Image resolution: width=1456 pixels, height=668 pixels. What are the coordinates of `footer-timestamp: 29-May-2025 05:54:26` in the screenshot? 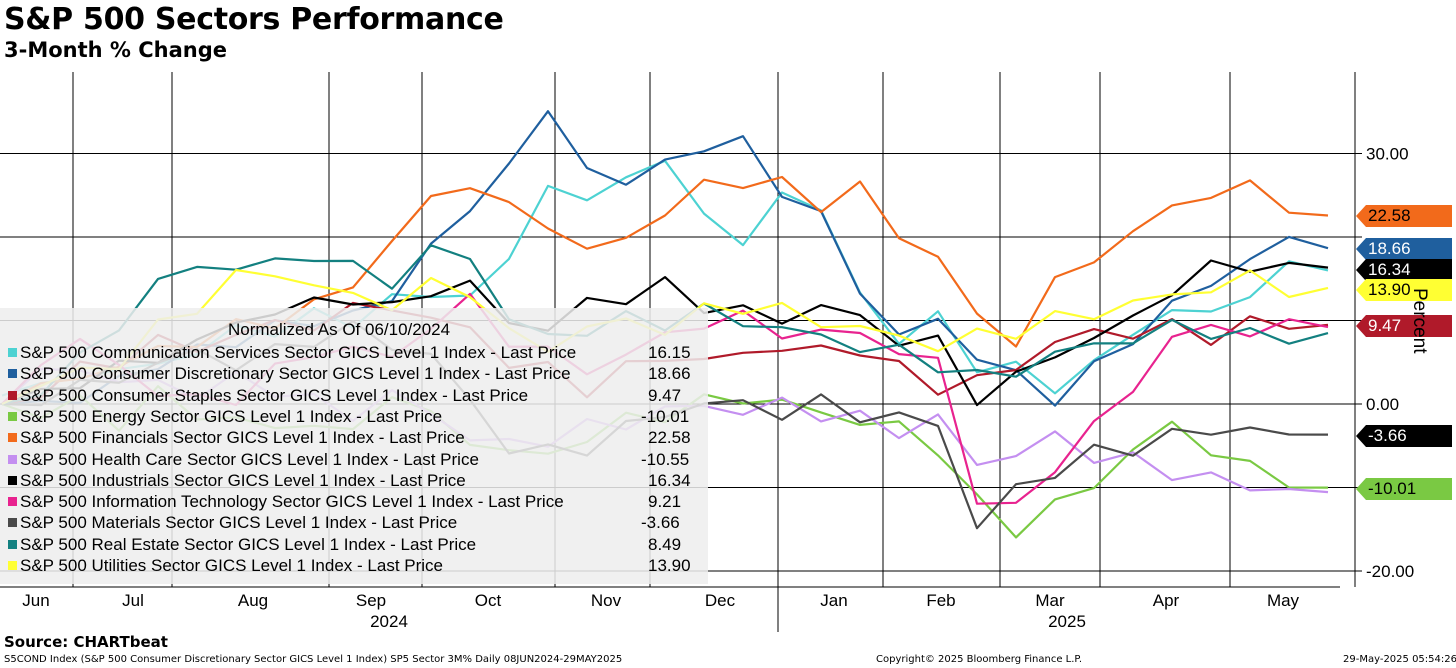 It's located at (1399, 659).